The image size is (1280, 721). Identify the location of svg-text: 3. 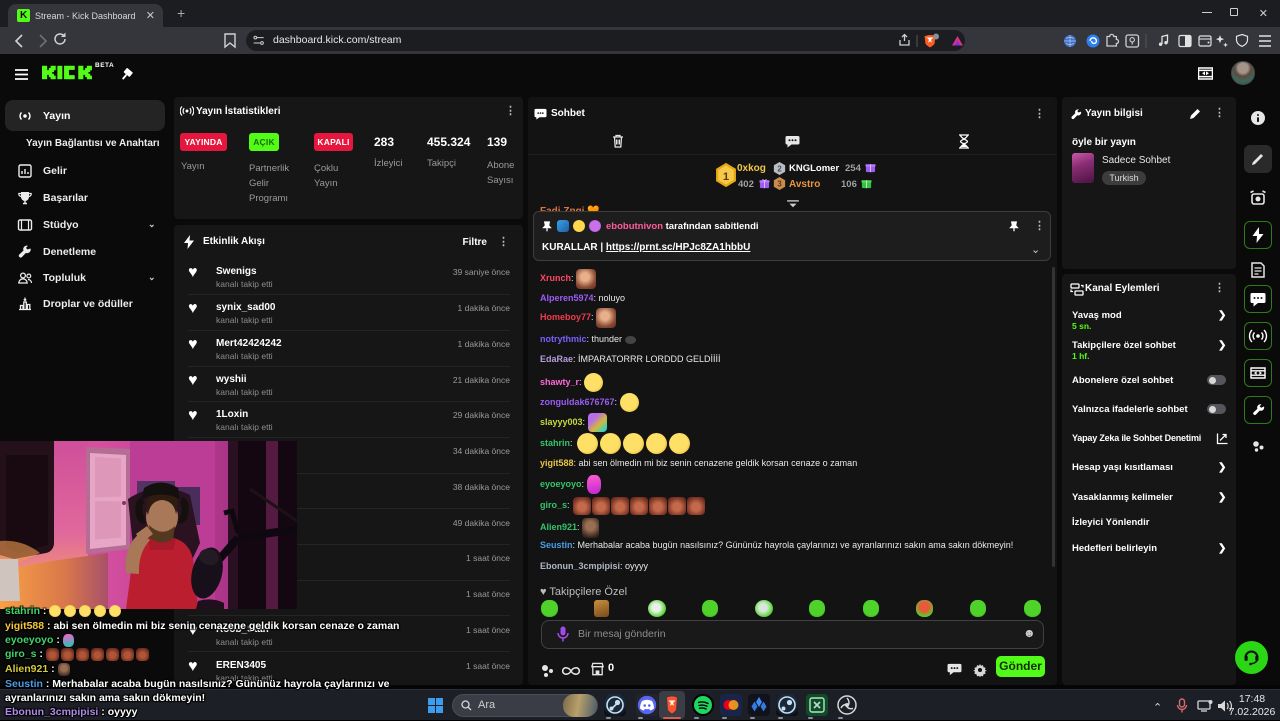
(779, 184).